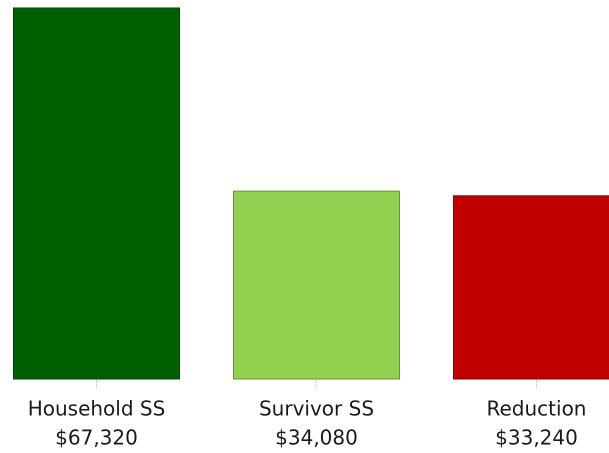 The width and height of the screenshot is (609, 453). Describe the element at coordinates (316, 409) in the screenshot. I see `x-tick-label: Survivor SS` at that location.